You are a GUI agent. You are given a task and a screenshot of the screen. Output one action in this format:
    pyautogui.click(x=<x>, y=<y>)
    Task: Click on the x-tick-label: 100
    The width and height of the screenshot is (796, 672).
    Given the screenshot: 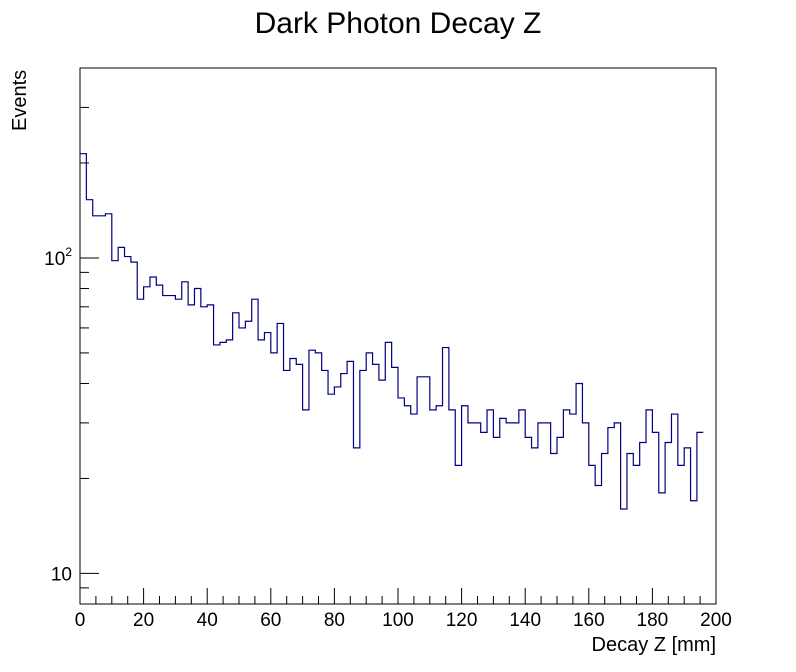 What is the action you would take?
    pyautogui.click(x=398, y=620)
    